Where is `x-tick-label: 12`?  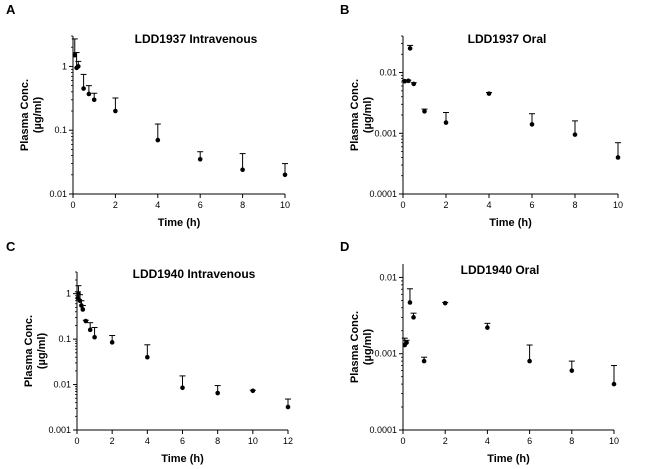 x-tick-label: 12 is located at coordinates (288, 441).